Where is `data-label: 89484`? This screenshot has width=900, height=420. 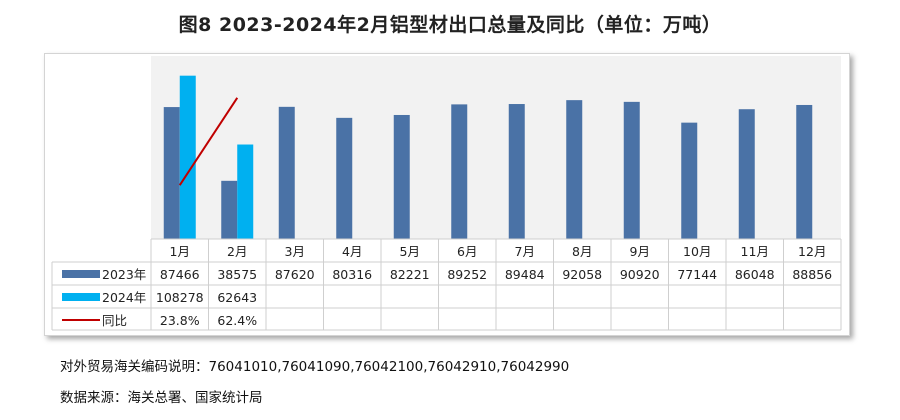
data-label: 89484 is located at coordinates (525, 274).